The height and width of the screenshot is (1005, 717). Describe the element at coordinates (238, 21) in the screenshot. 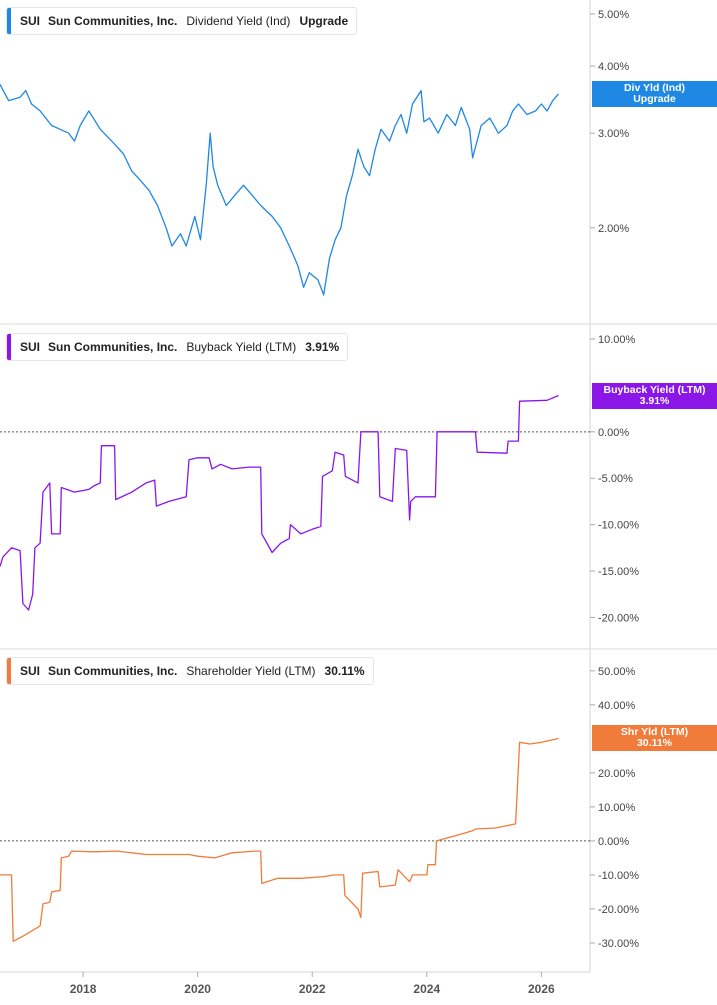

I see `legend-metric: Dividend Yield (Ind)` at that location.